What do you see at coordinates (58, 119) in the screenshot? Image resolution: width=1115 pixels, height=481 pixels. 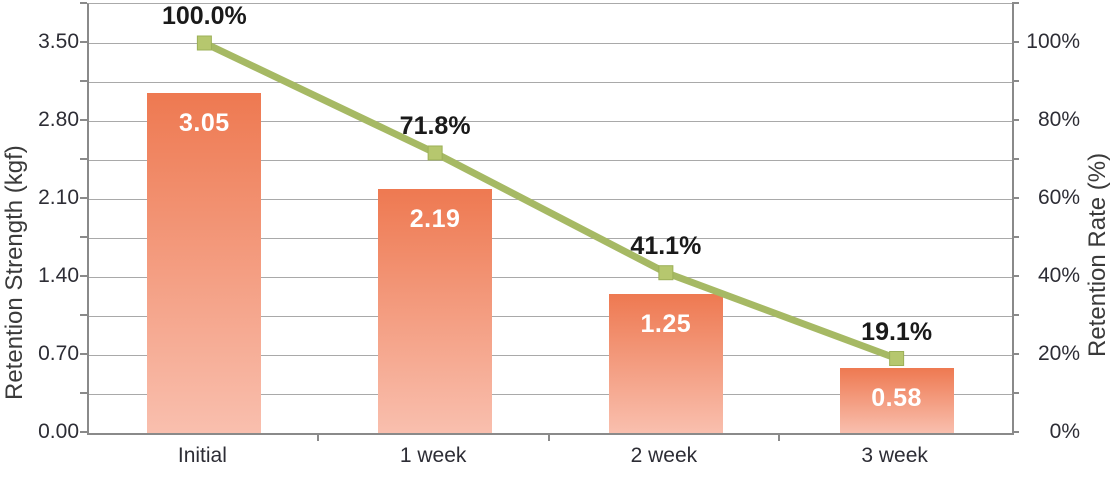 I see `left-axis-tick-label: 2.80` at bounding box center [58, 119].